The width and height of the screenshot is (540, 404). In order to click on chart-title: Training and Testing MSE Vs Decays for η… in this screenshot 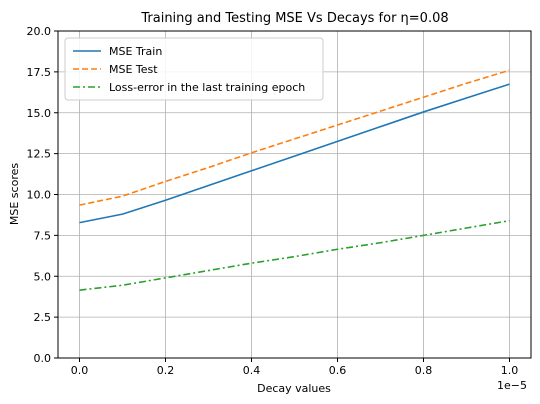, I will do `click(294, 18)`.